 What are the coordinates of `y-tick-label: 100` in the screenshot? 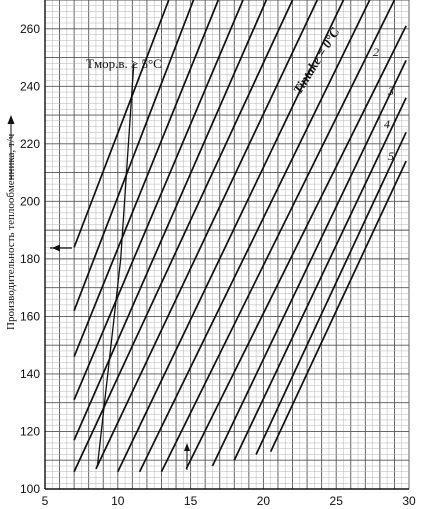 It's located at (30, 489).